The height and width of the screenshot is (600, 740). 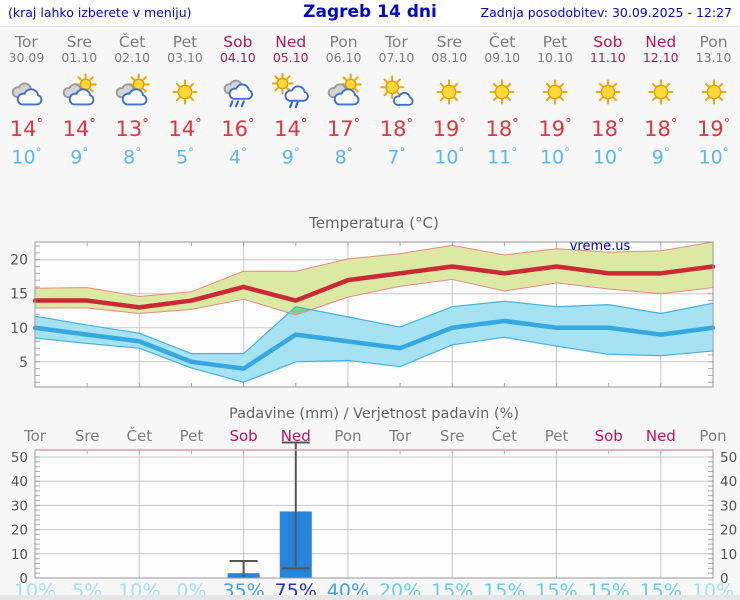 What do you see at coordinates (19, 531) in the screenshot?
I see `precip-ytick-left: 20` at bounding box center [19, 531].